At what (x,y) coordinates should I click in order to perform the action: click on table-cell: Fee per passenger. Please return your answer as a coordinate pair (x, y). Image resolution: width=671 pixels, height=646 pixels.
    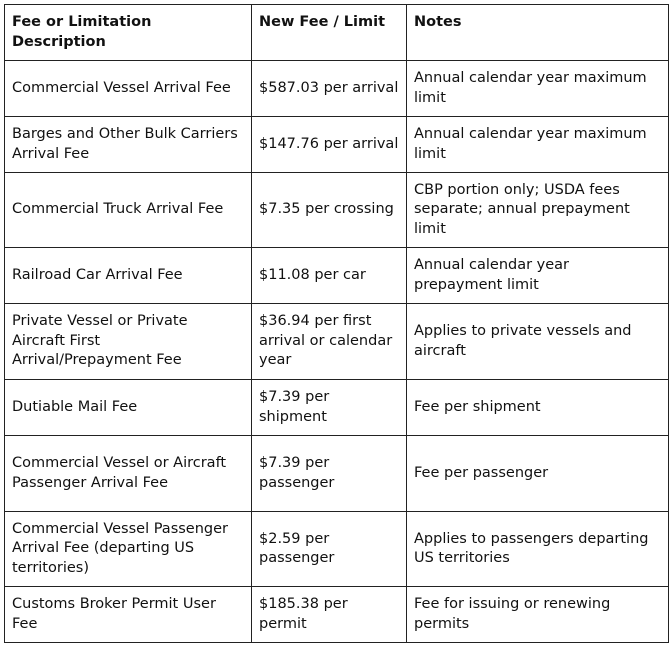
    Looking at the image, I should click on (537, 473).